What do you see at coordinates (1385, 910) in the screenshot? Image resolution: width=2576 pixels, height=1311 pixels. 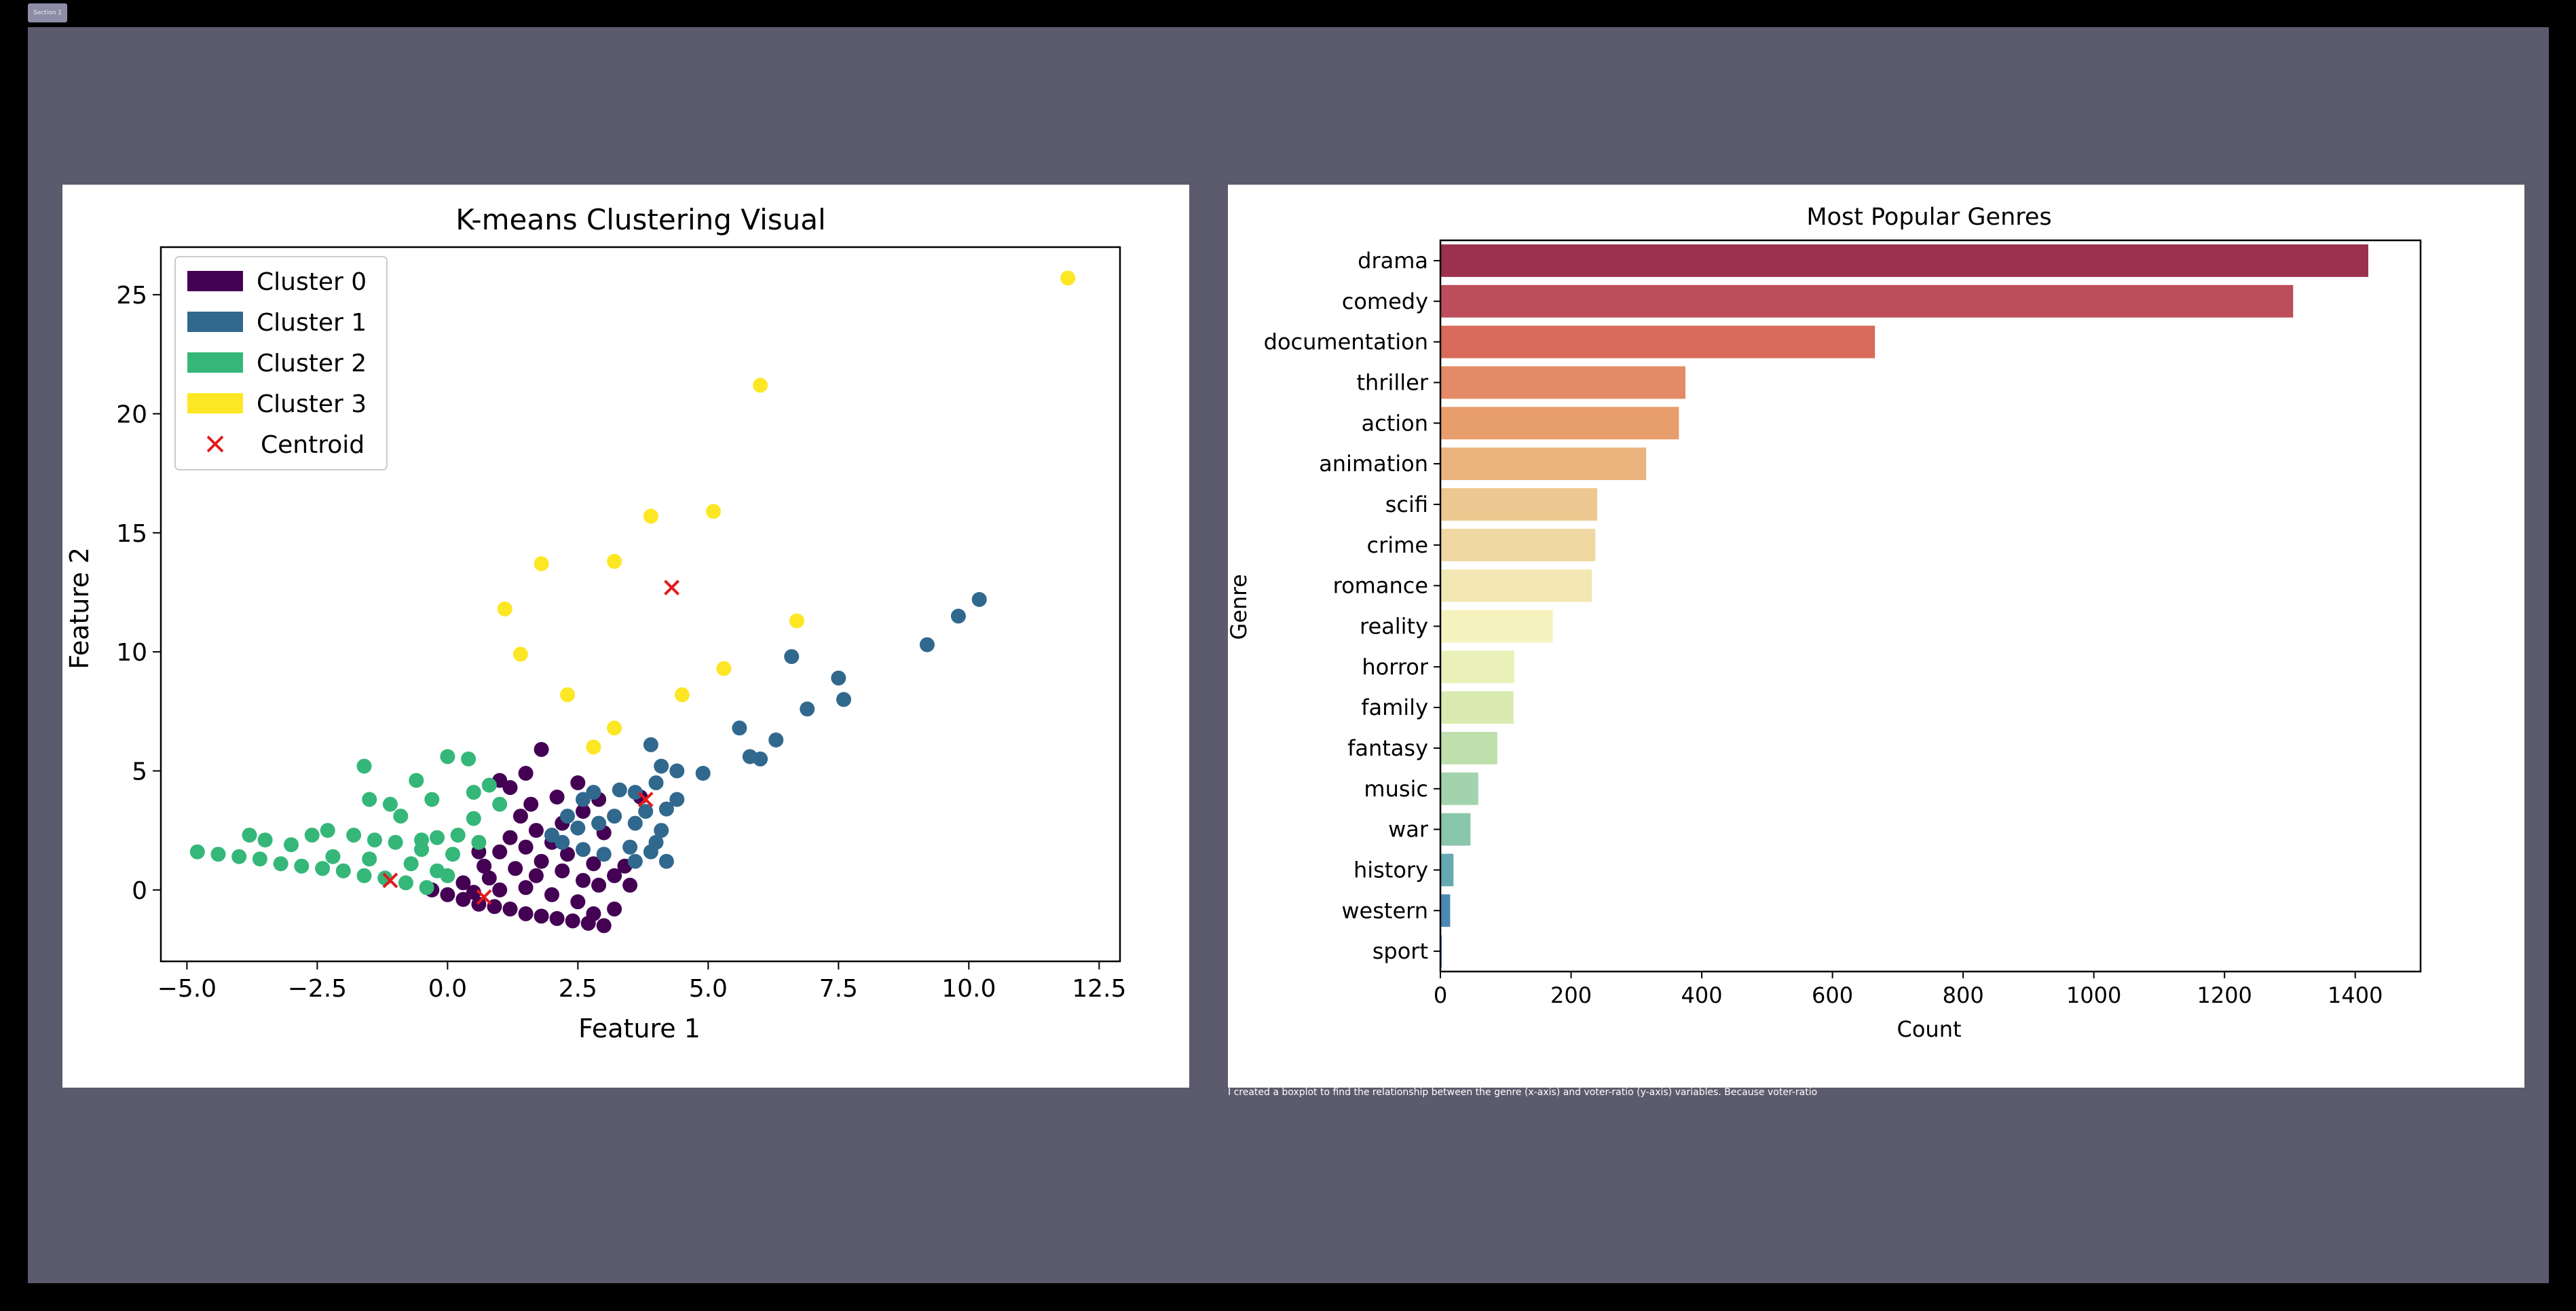 I see `genre-label: western` at bounding box center [1385, 910].